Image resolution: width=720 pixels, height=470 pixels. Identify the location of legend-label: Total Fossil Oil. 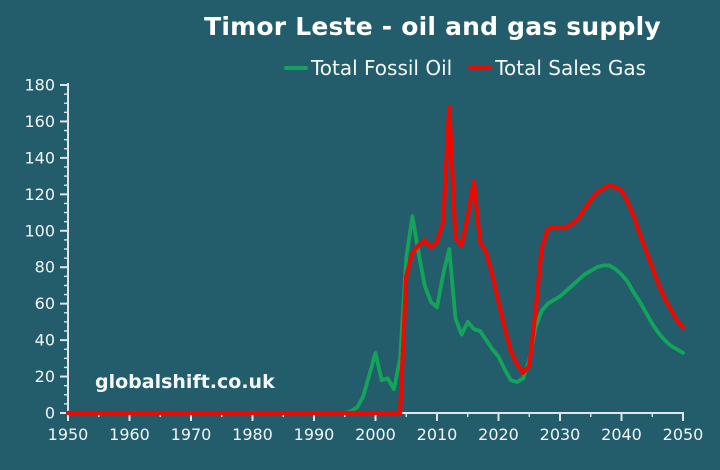
(381, 68).